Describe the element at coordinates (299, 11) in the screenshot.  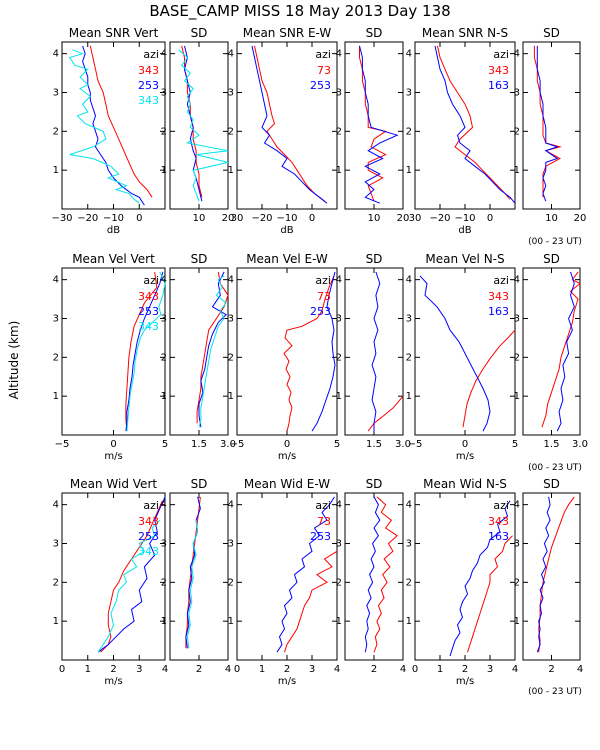
I see `figure-title: BASE_CAMP MISS 18 May 2013 Day 138` at that location.